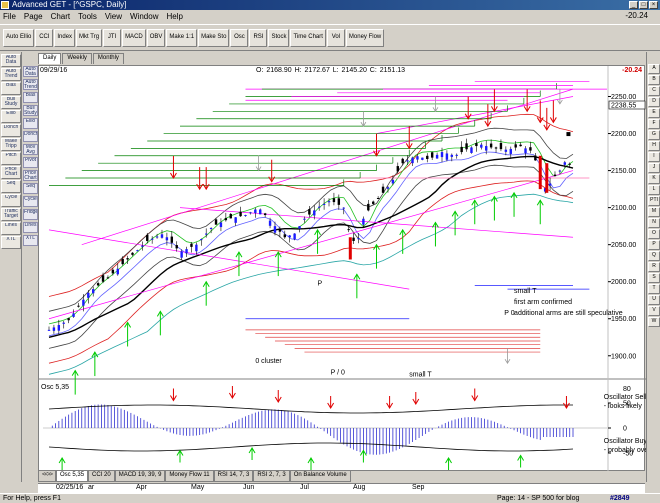 The height and width of the screenshot is (503, 660). Describe the element at coordinates (654, 157) in the screenshot. I see `rightbar-i-button: I` at that location.